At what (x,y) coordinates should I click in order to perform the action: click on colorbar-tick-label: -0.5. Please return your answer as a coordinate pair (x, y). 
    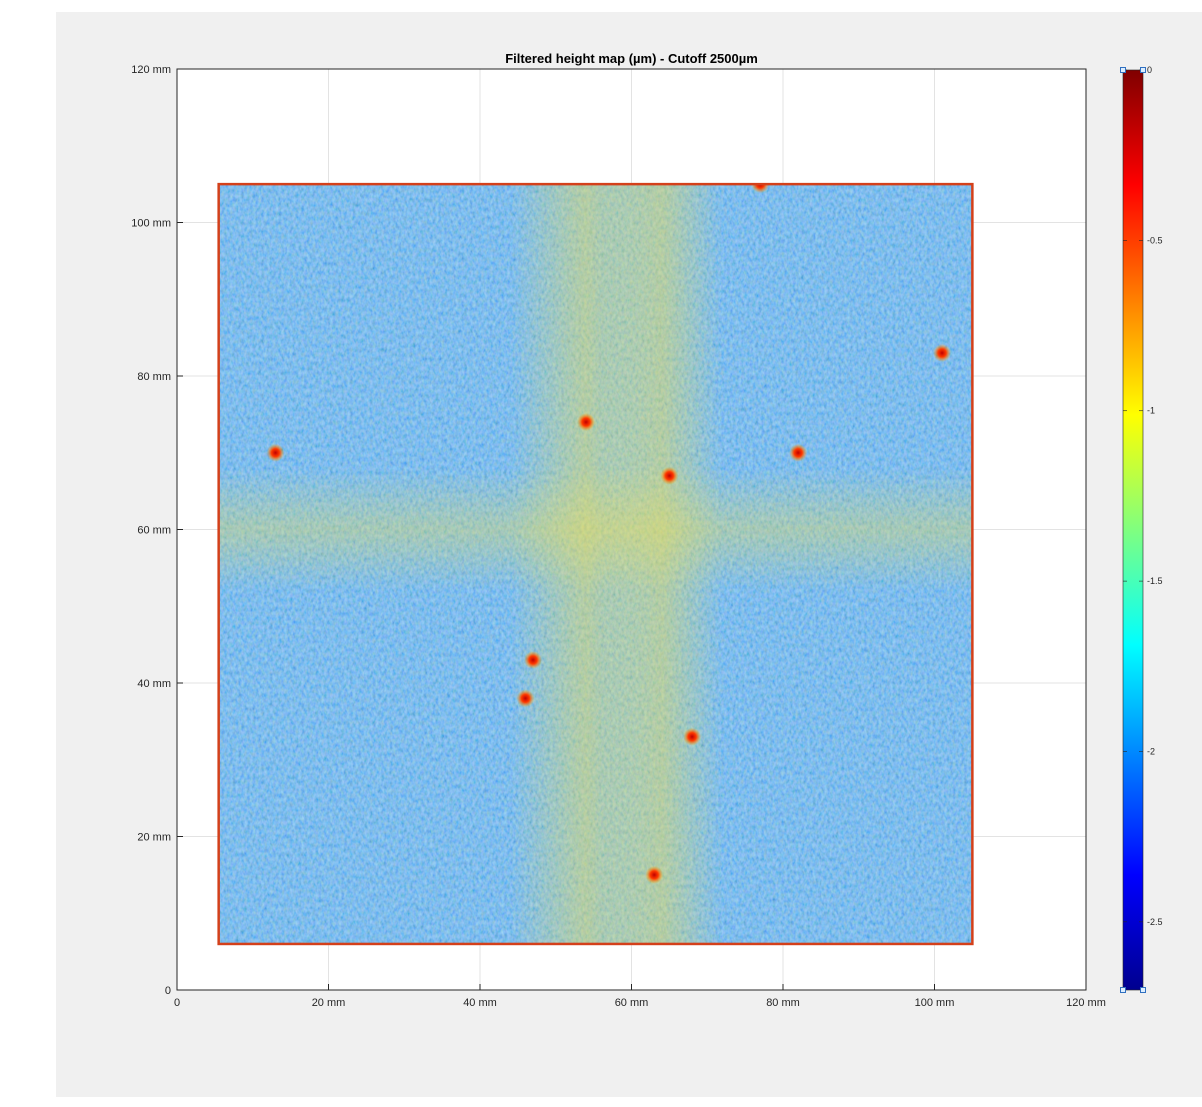
    Looking at the image, I should click on (1155, 240).